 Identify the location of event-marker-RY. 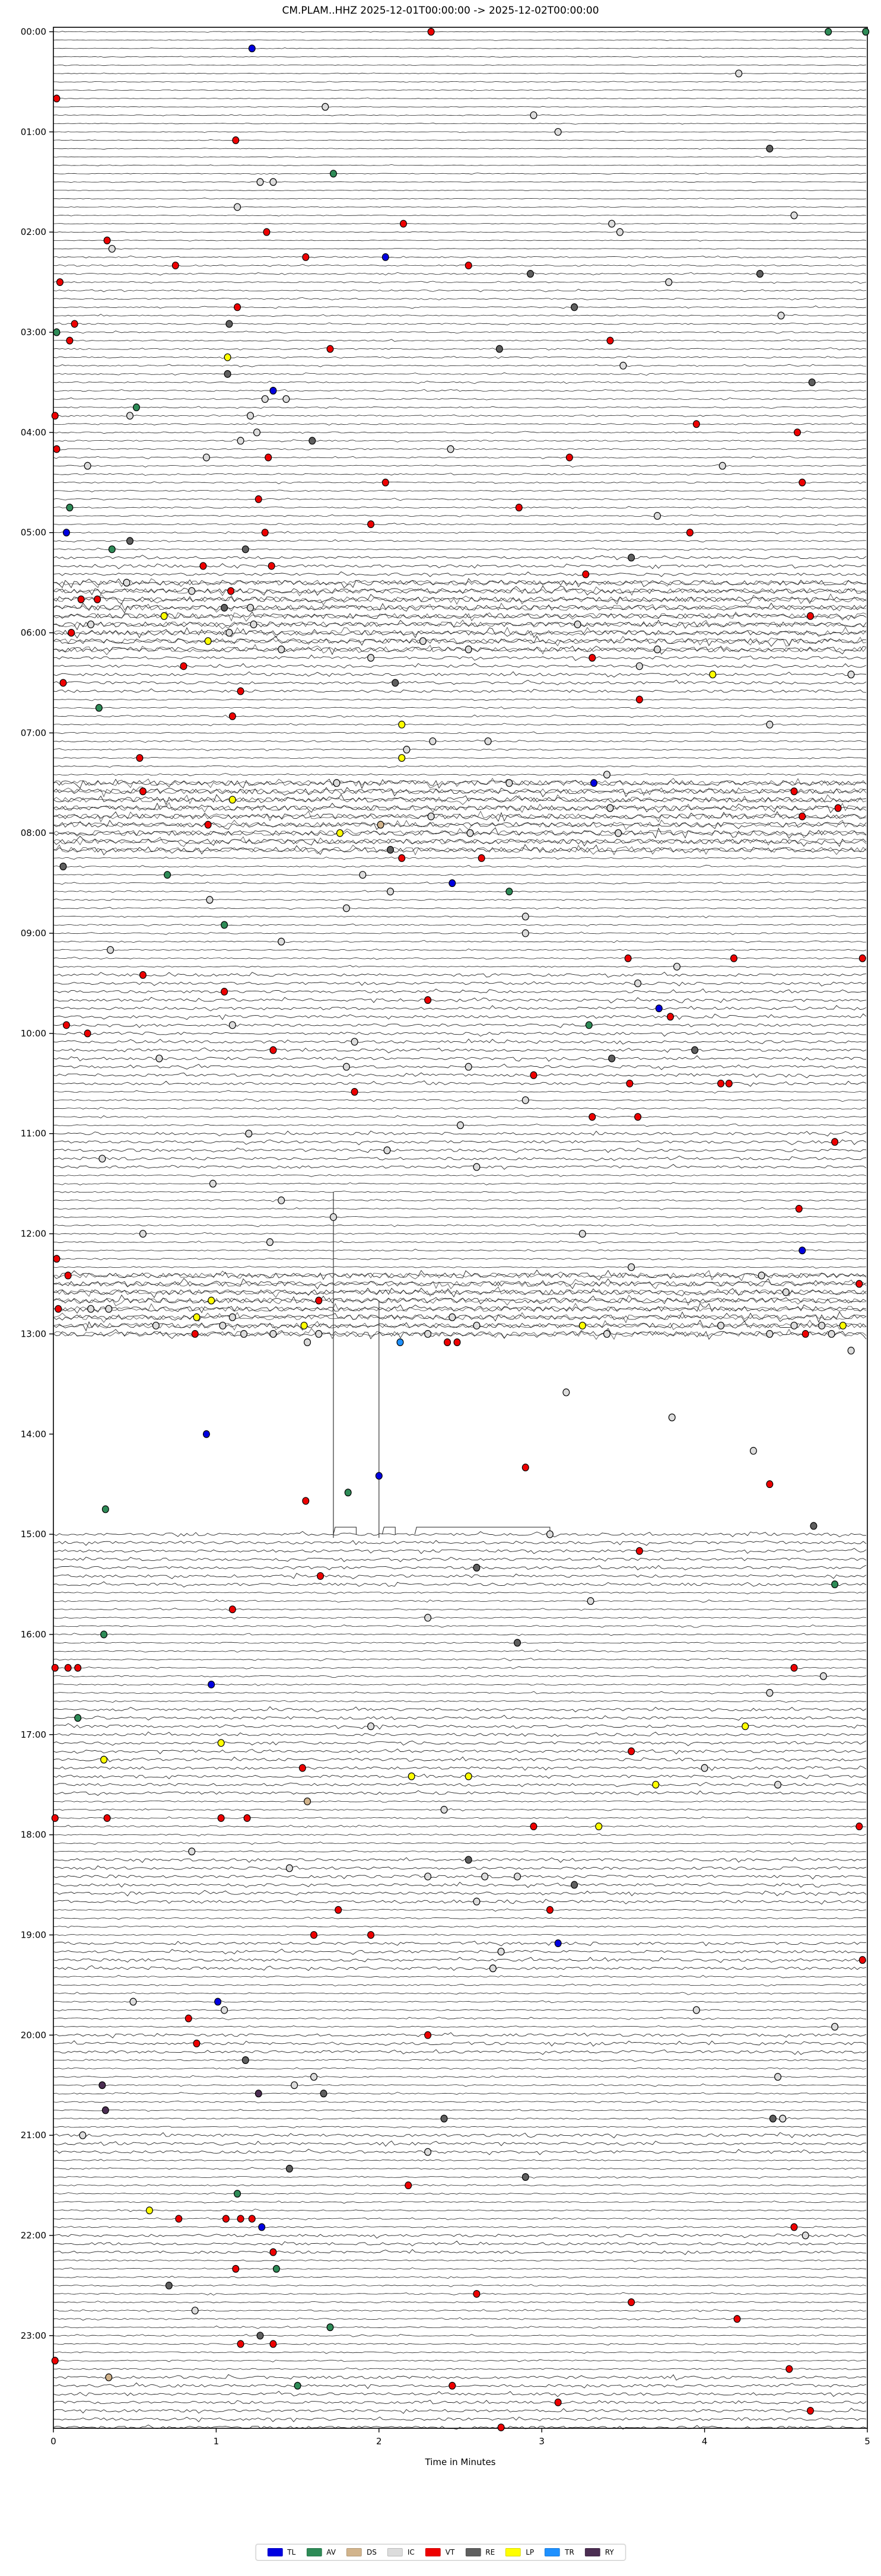
(105, 2110).